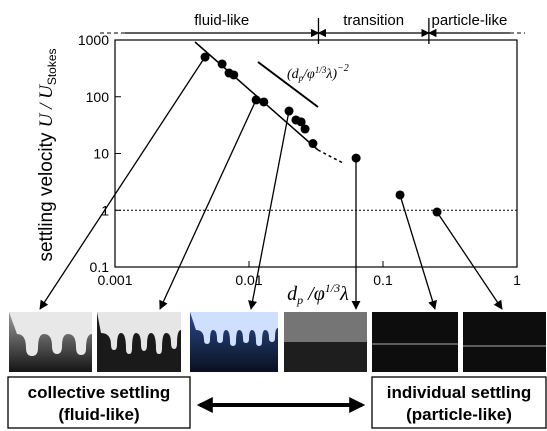  I want to click on x-axis-label: dp /φ1/3λ, so click(318, 294).